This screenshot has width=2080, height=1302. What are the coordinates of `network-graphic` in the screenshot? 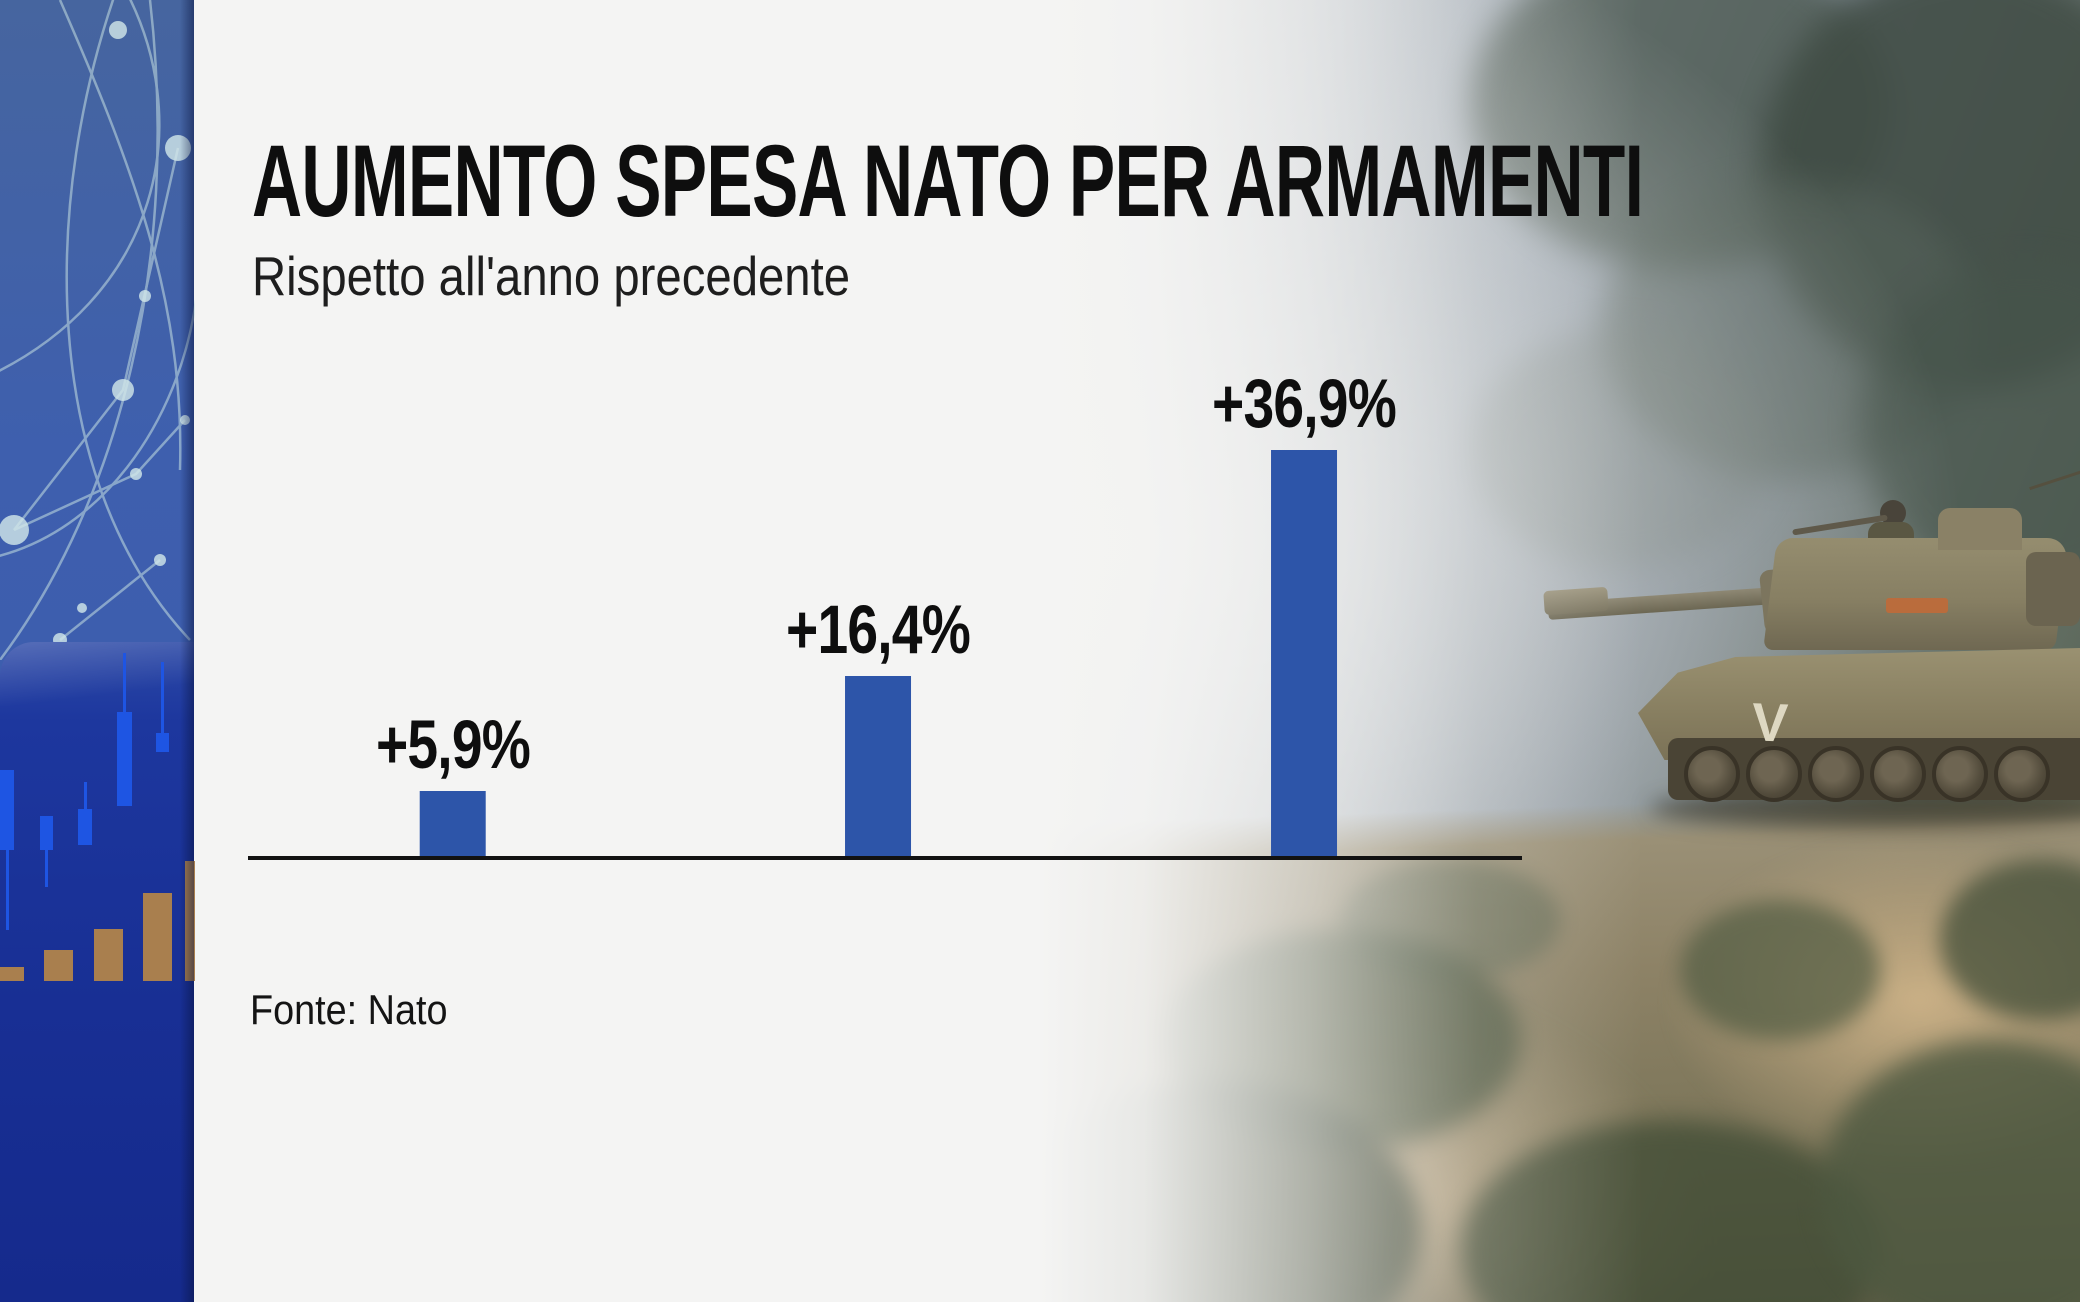 It's located at (97, 330).